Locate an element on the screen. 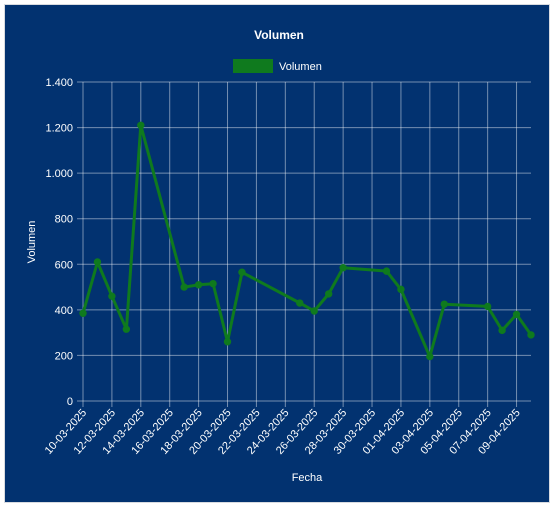 The image size is (554, 507). y-tick-label: 600 is located at coordinates (64, 265).